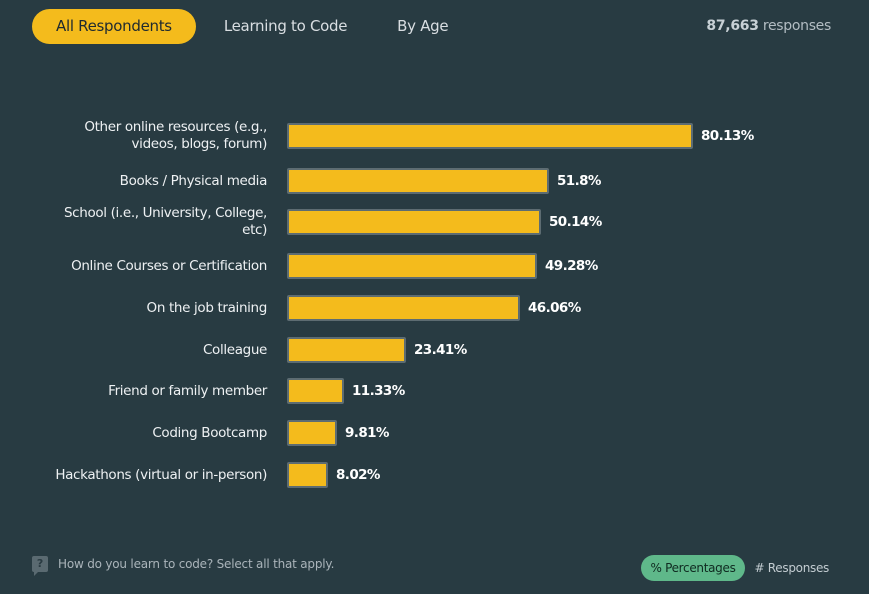  I want to click on bar-value-label: 51.8%, so click(579, 181).